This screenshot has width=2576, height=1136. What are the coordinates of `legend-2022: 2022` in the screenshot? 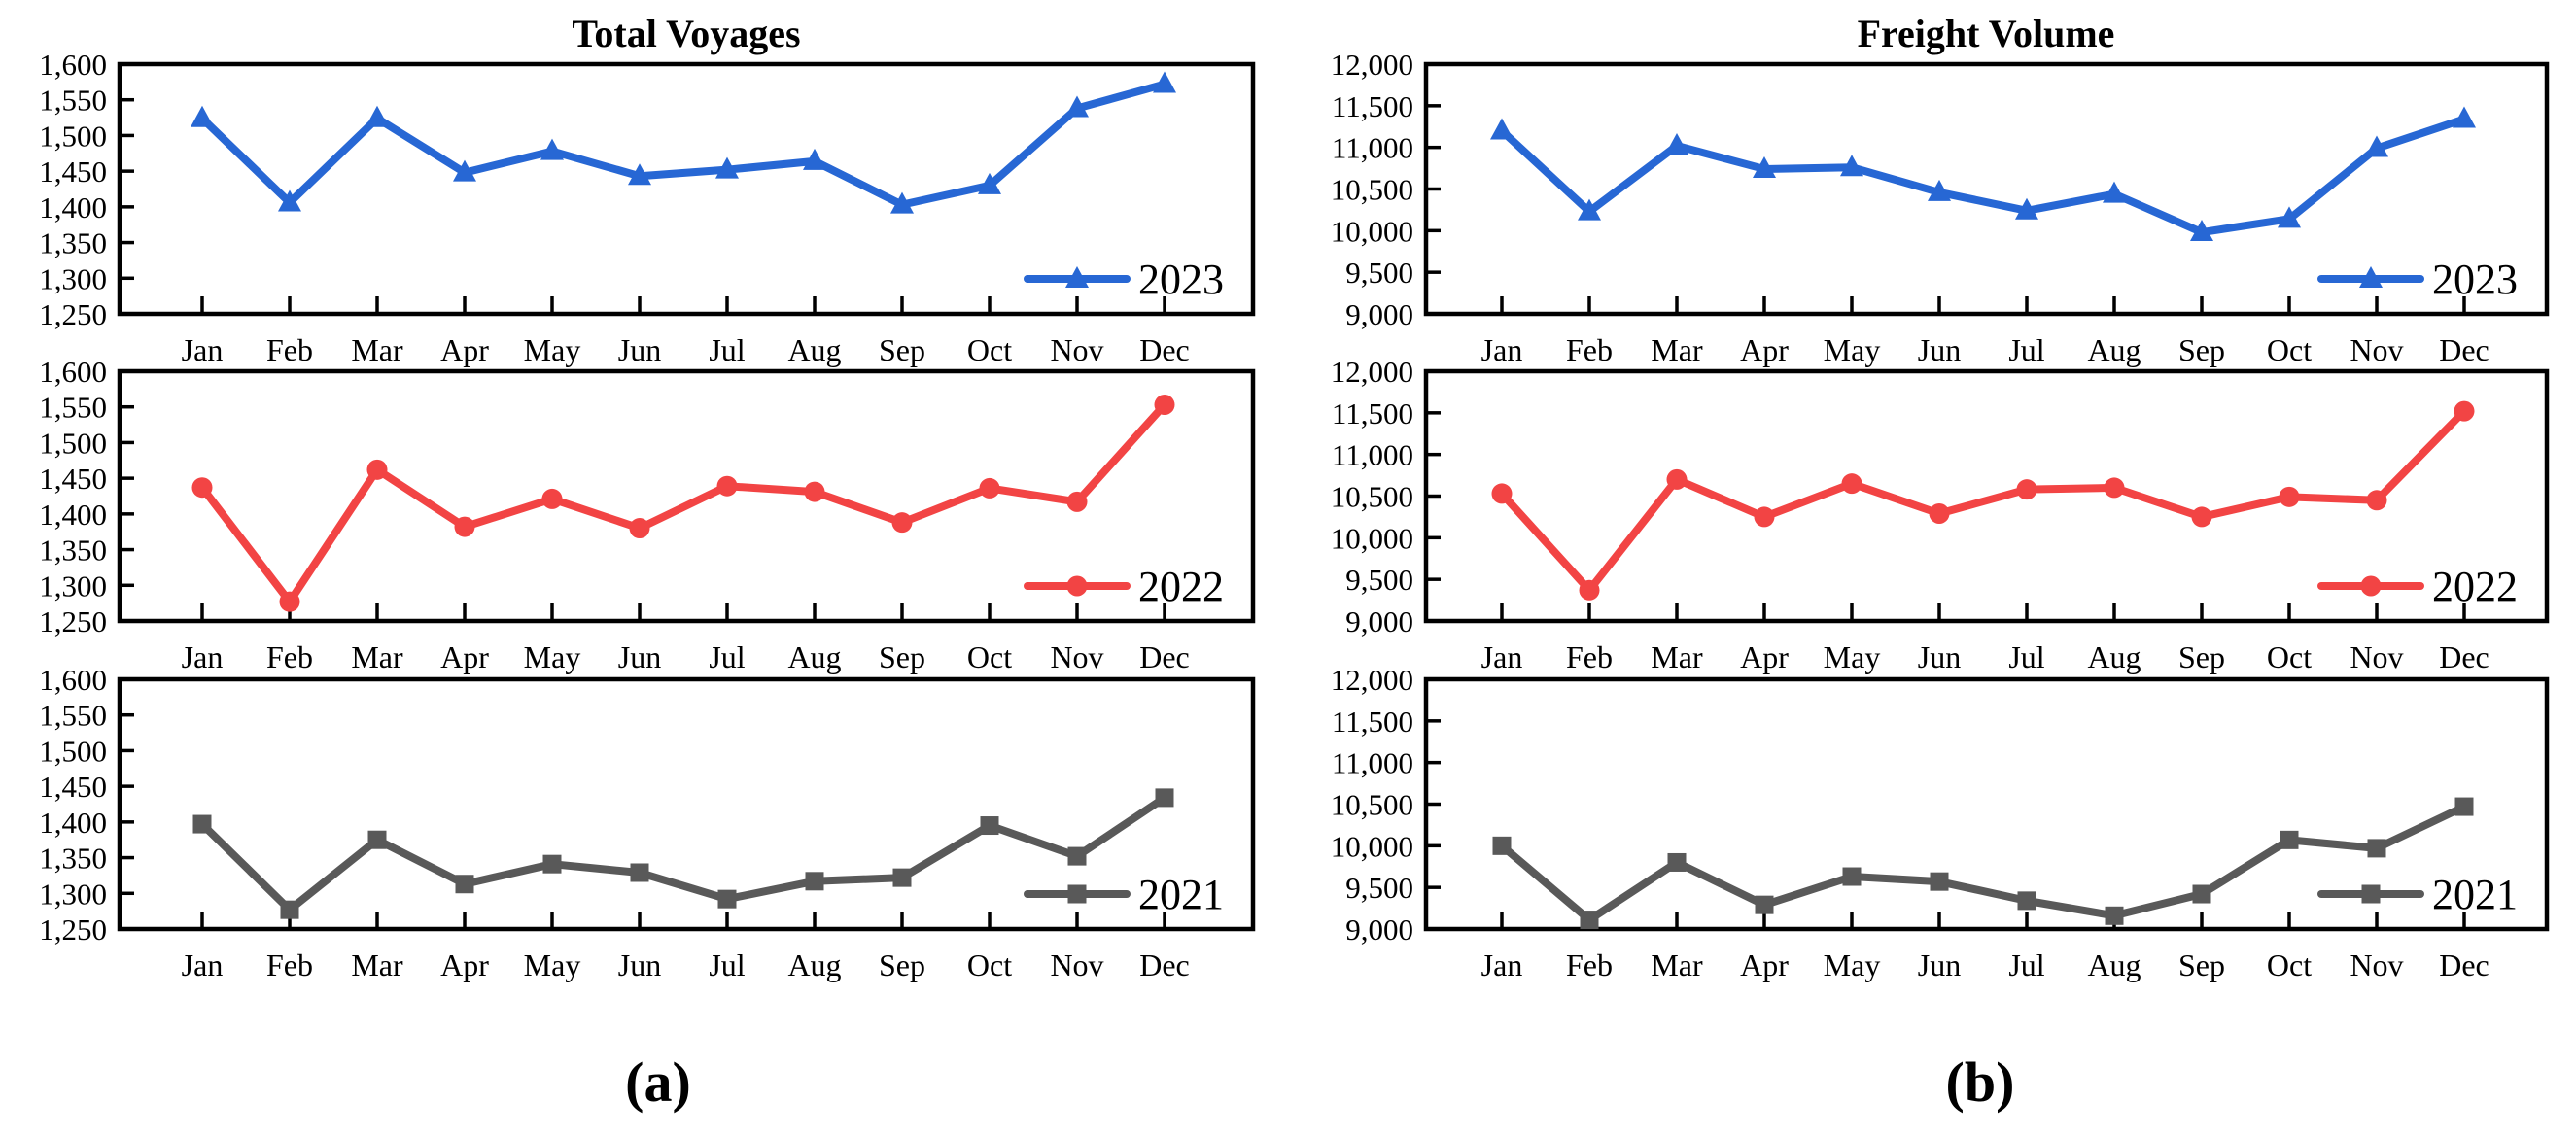 It's located at (1124, 587).